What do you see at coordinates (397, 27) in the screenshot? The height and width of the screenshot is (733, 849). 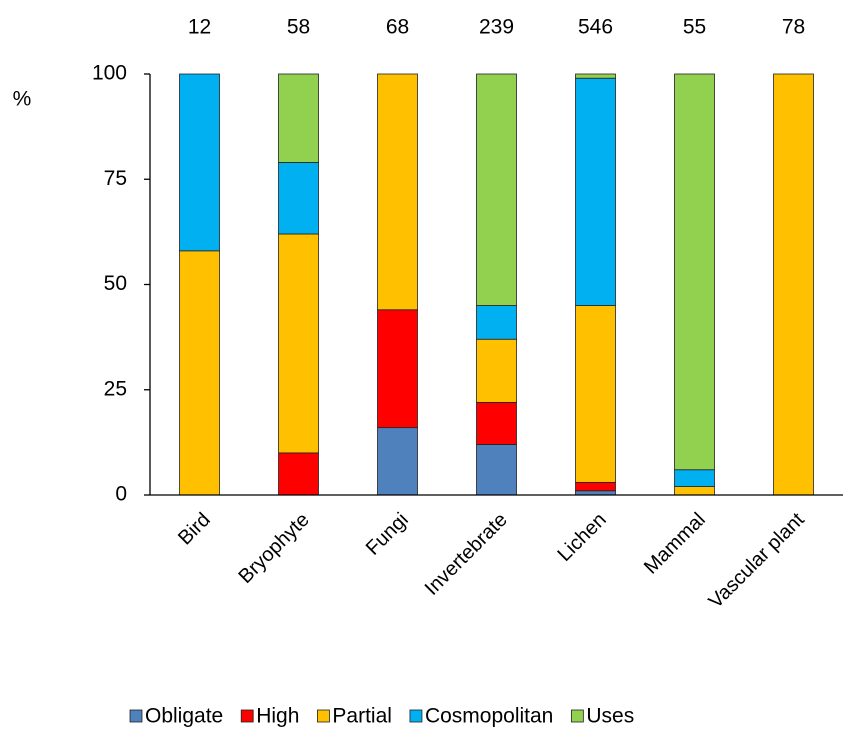 I see `count-label: 68` at bounding box center [397, 27].